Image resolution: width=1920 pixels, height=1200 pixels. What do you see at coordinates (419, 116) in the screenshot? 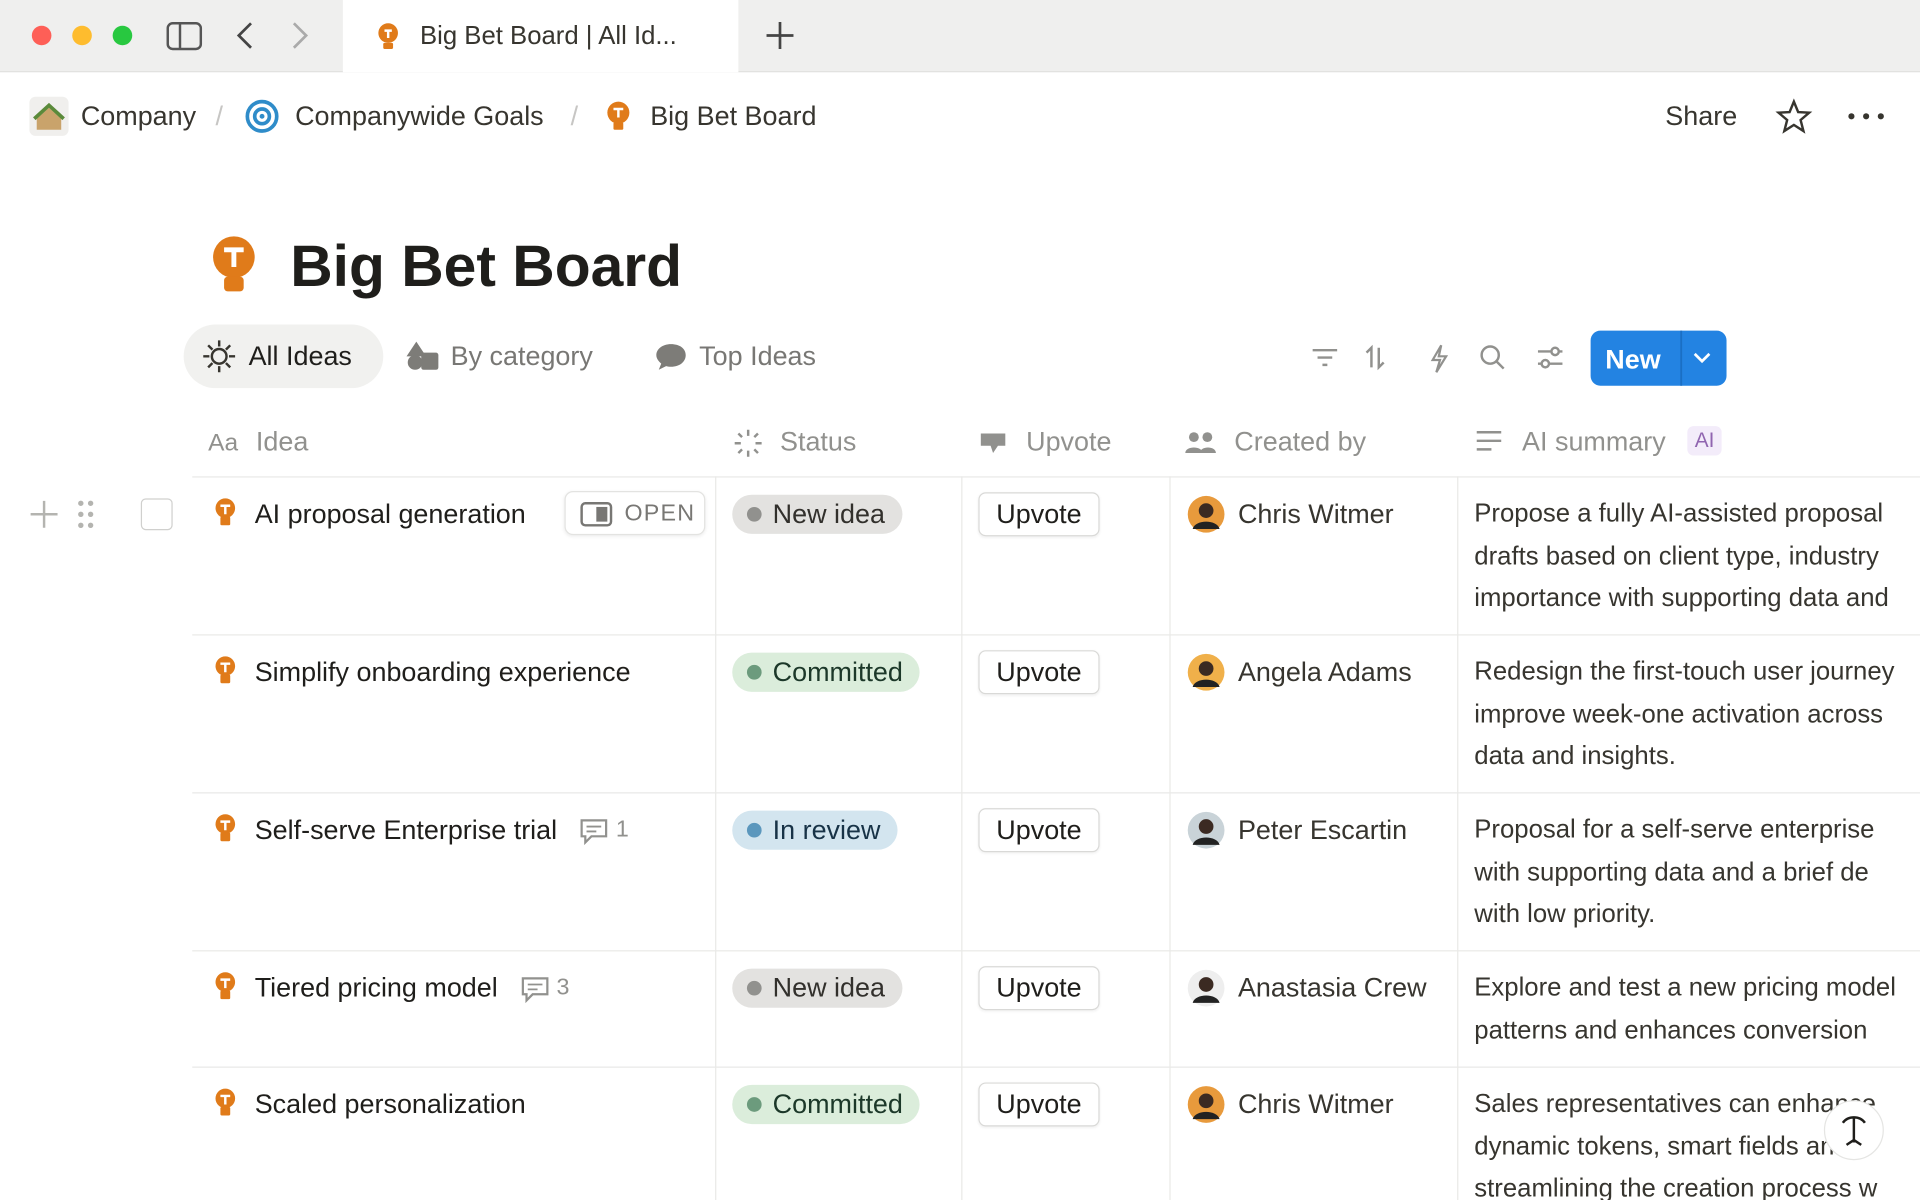
I see `breadcrumb: Companywide Goals` at bounding box center [419, 116].